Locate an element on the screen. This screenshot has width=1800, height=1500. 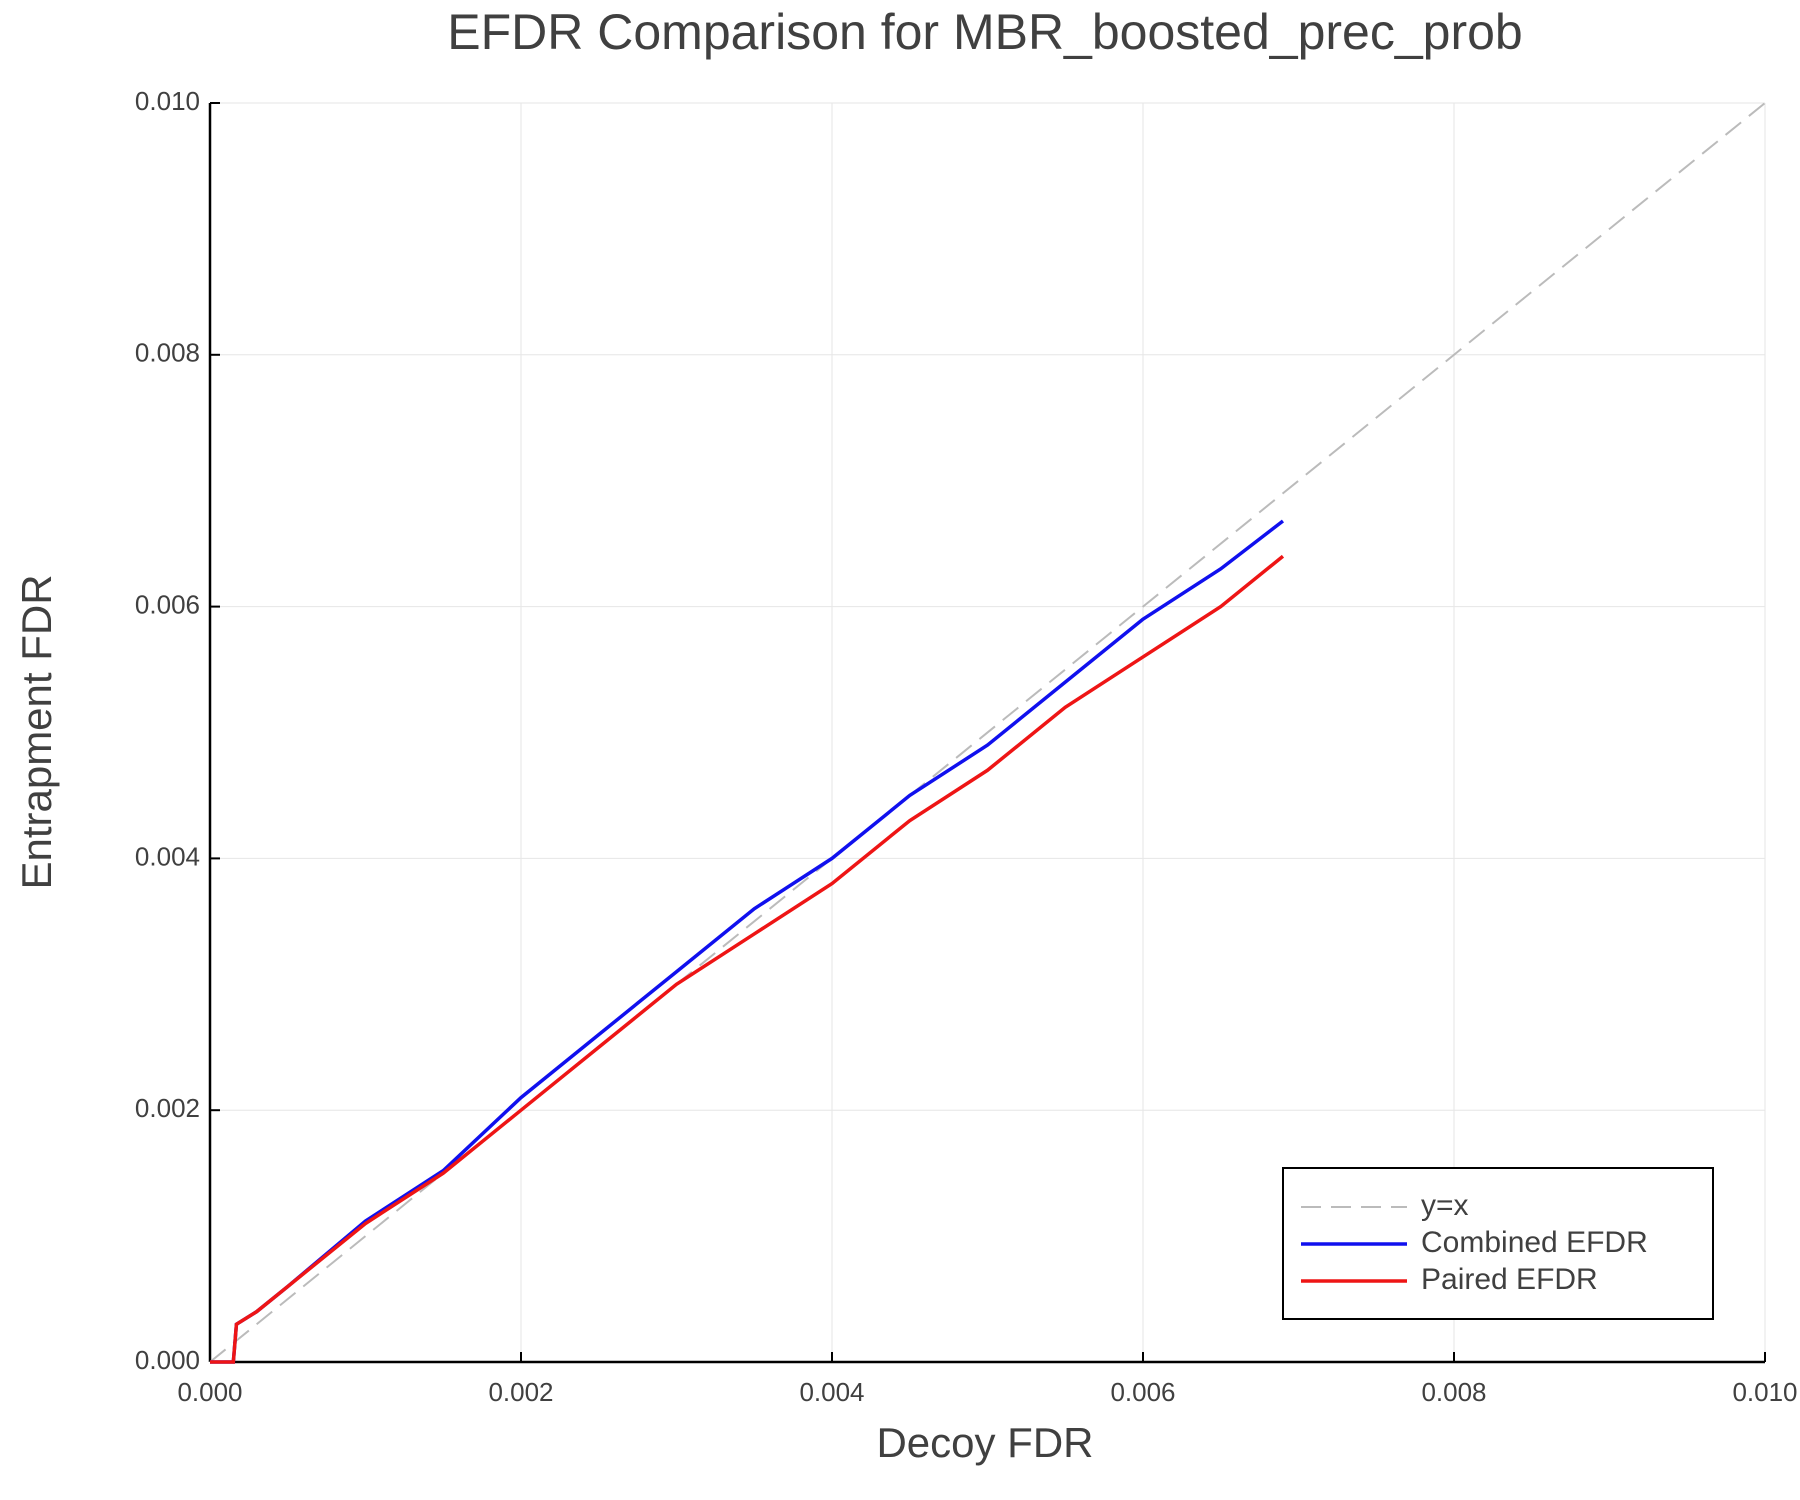
x-tick-label: 0.002 is located at coordinates (520, 1392).